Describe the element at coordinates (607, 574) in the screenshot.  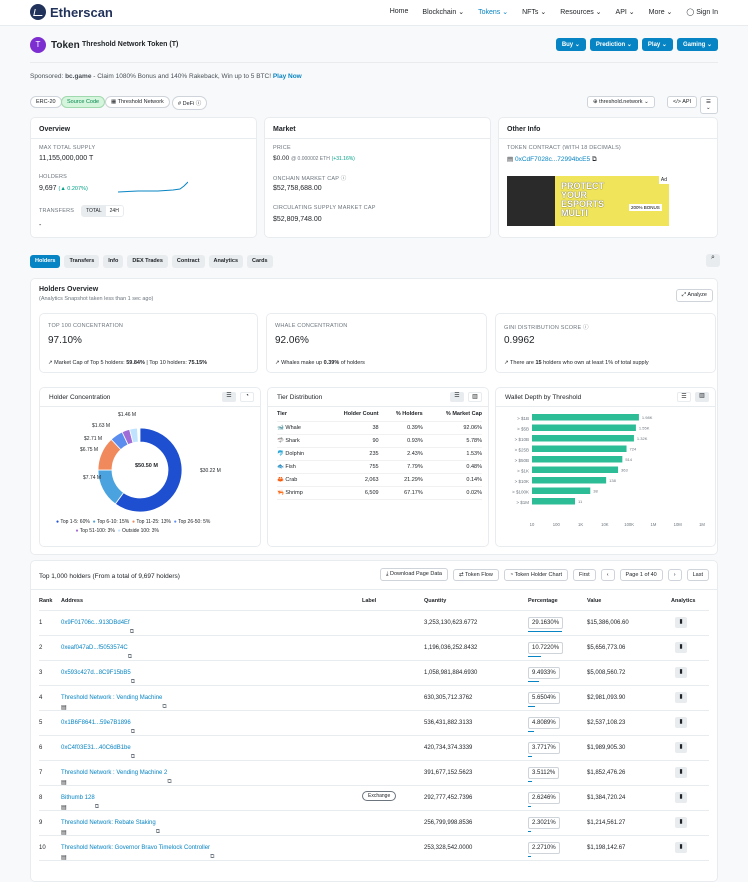
I see `prev-page-button: ‹` at that location.